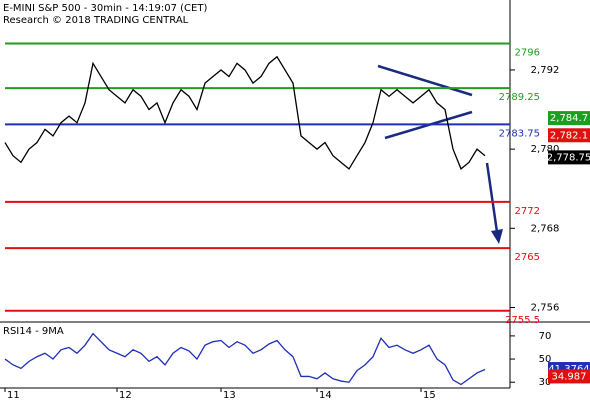  I want to click on level-label: 2796, so click(527, 53).